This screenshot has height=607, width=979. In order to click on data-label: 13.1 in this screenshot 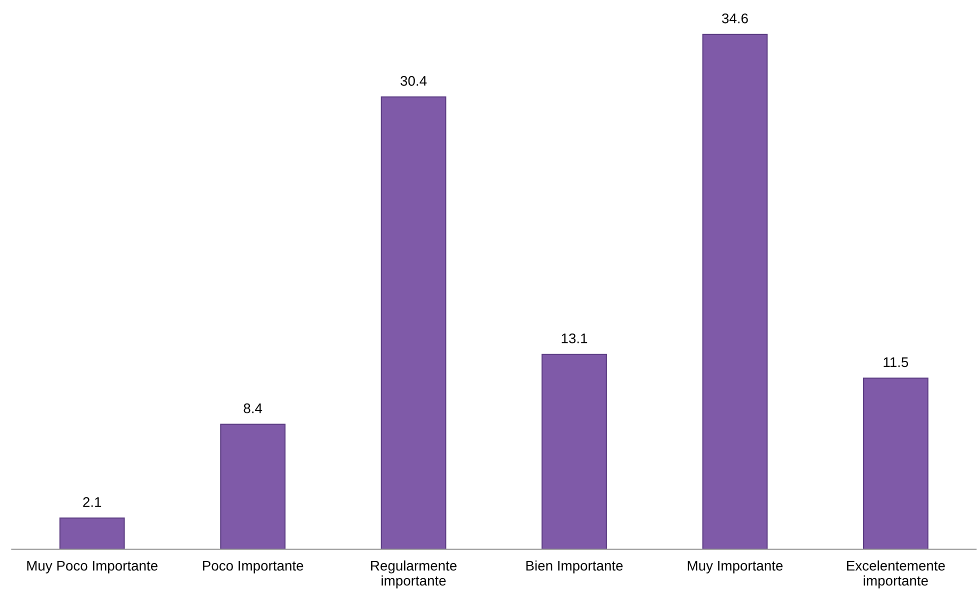, I will do `click(575, 338)`.